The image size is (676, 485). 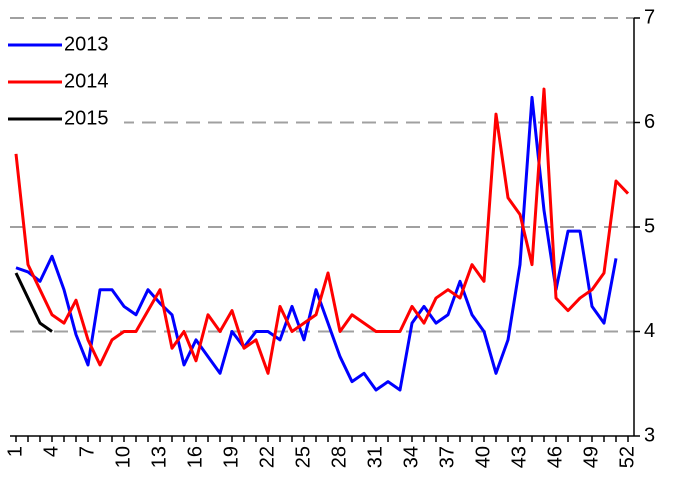 I want to click on x-tick-label: 22, so click(x=267, y=457).